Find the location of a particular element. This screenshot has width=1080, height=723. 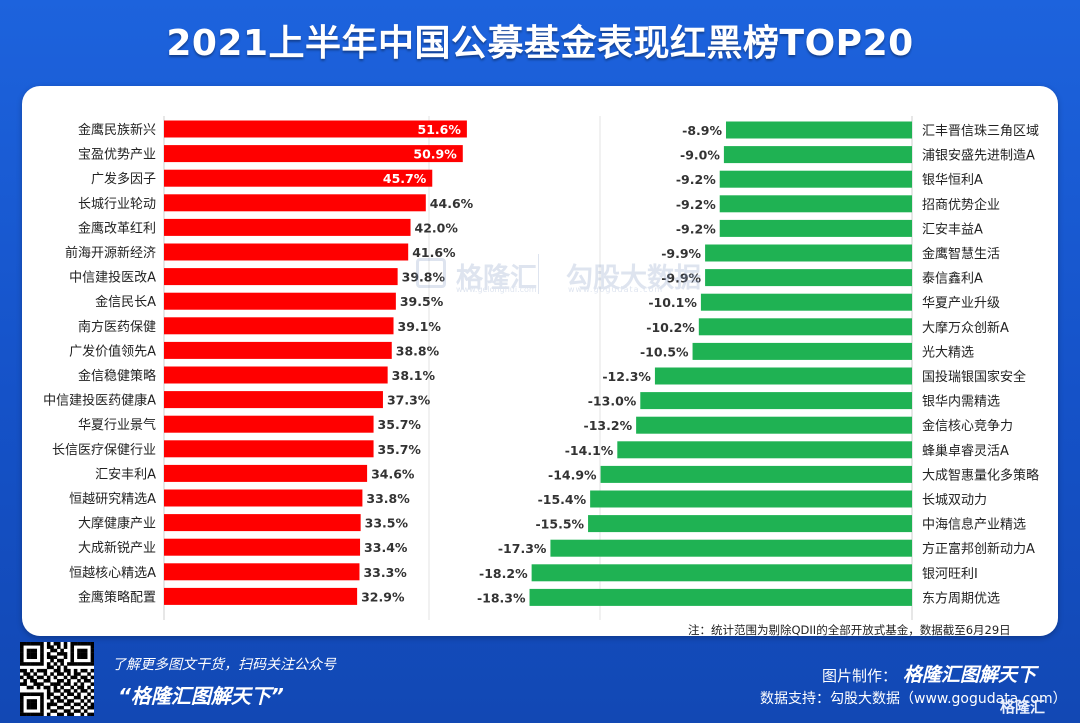

page-title: 2021上半年中国公募基金表现红黑榜TOP20 is located at coordinates (540, 43).